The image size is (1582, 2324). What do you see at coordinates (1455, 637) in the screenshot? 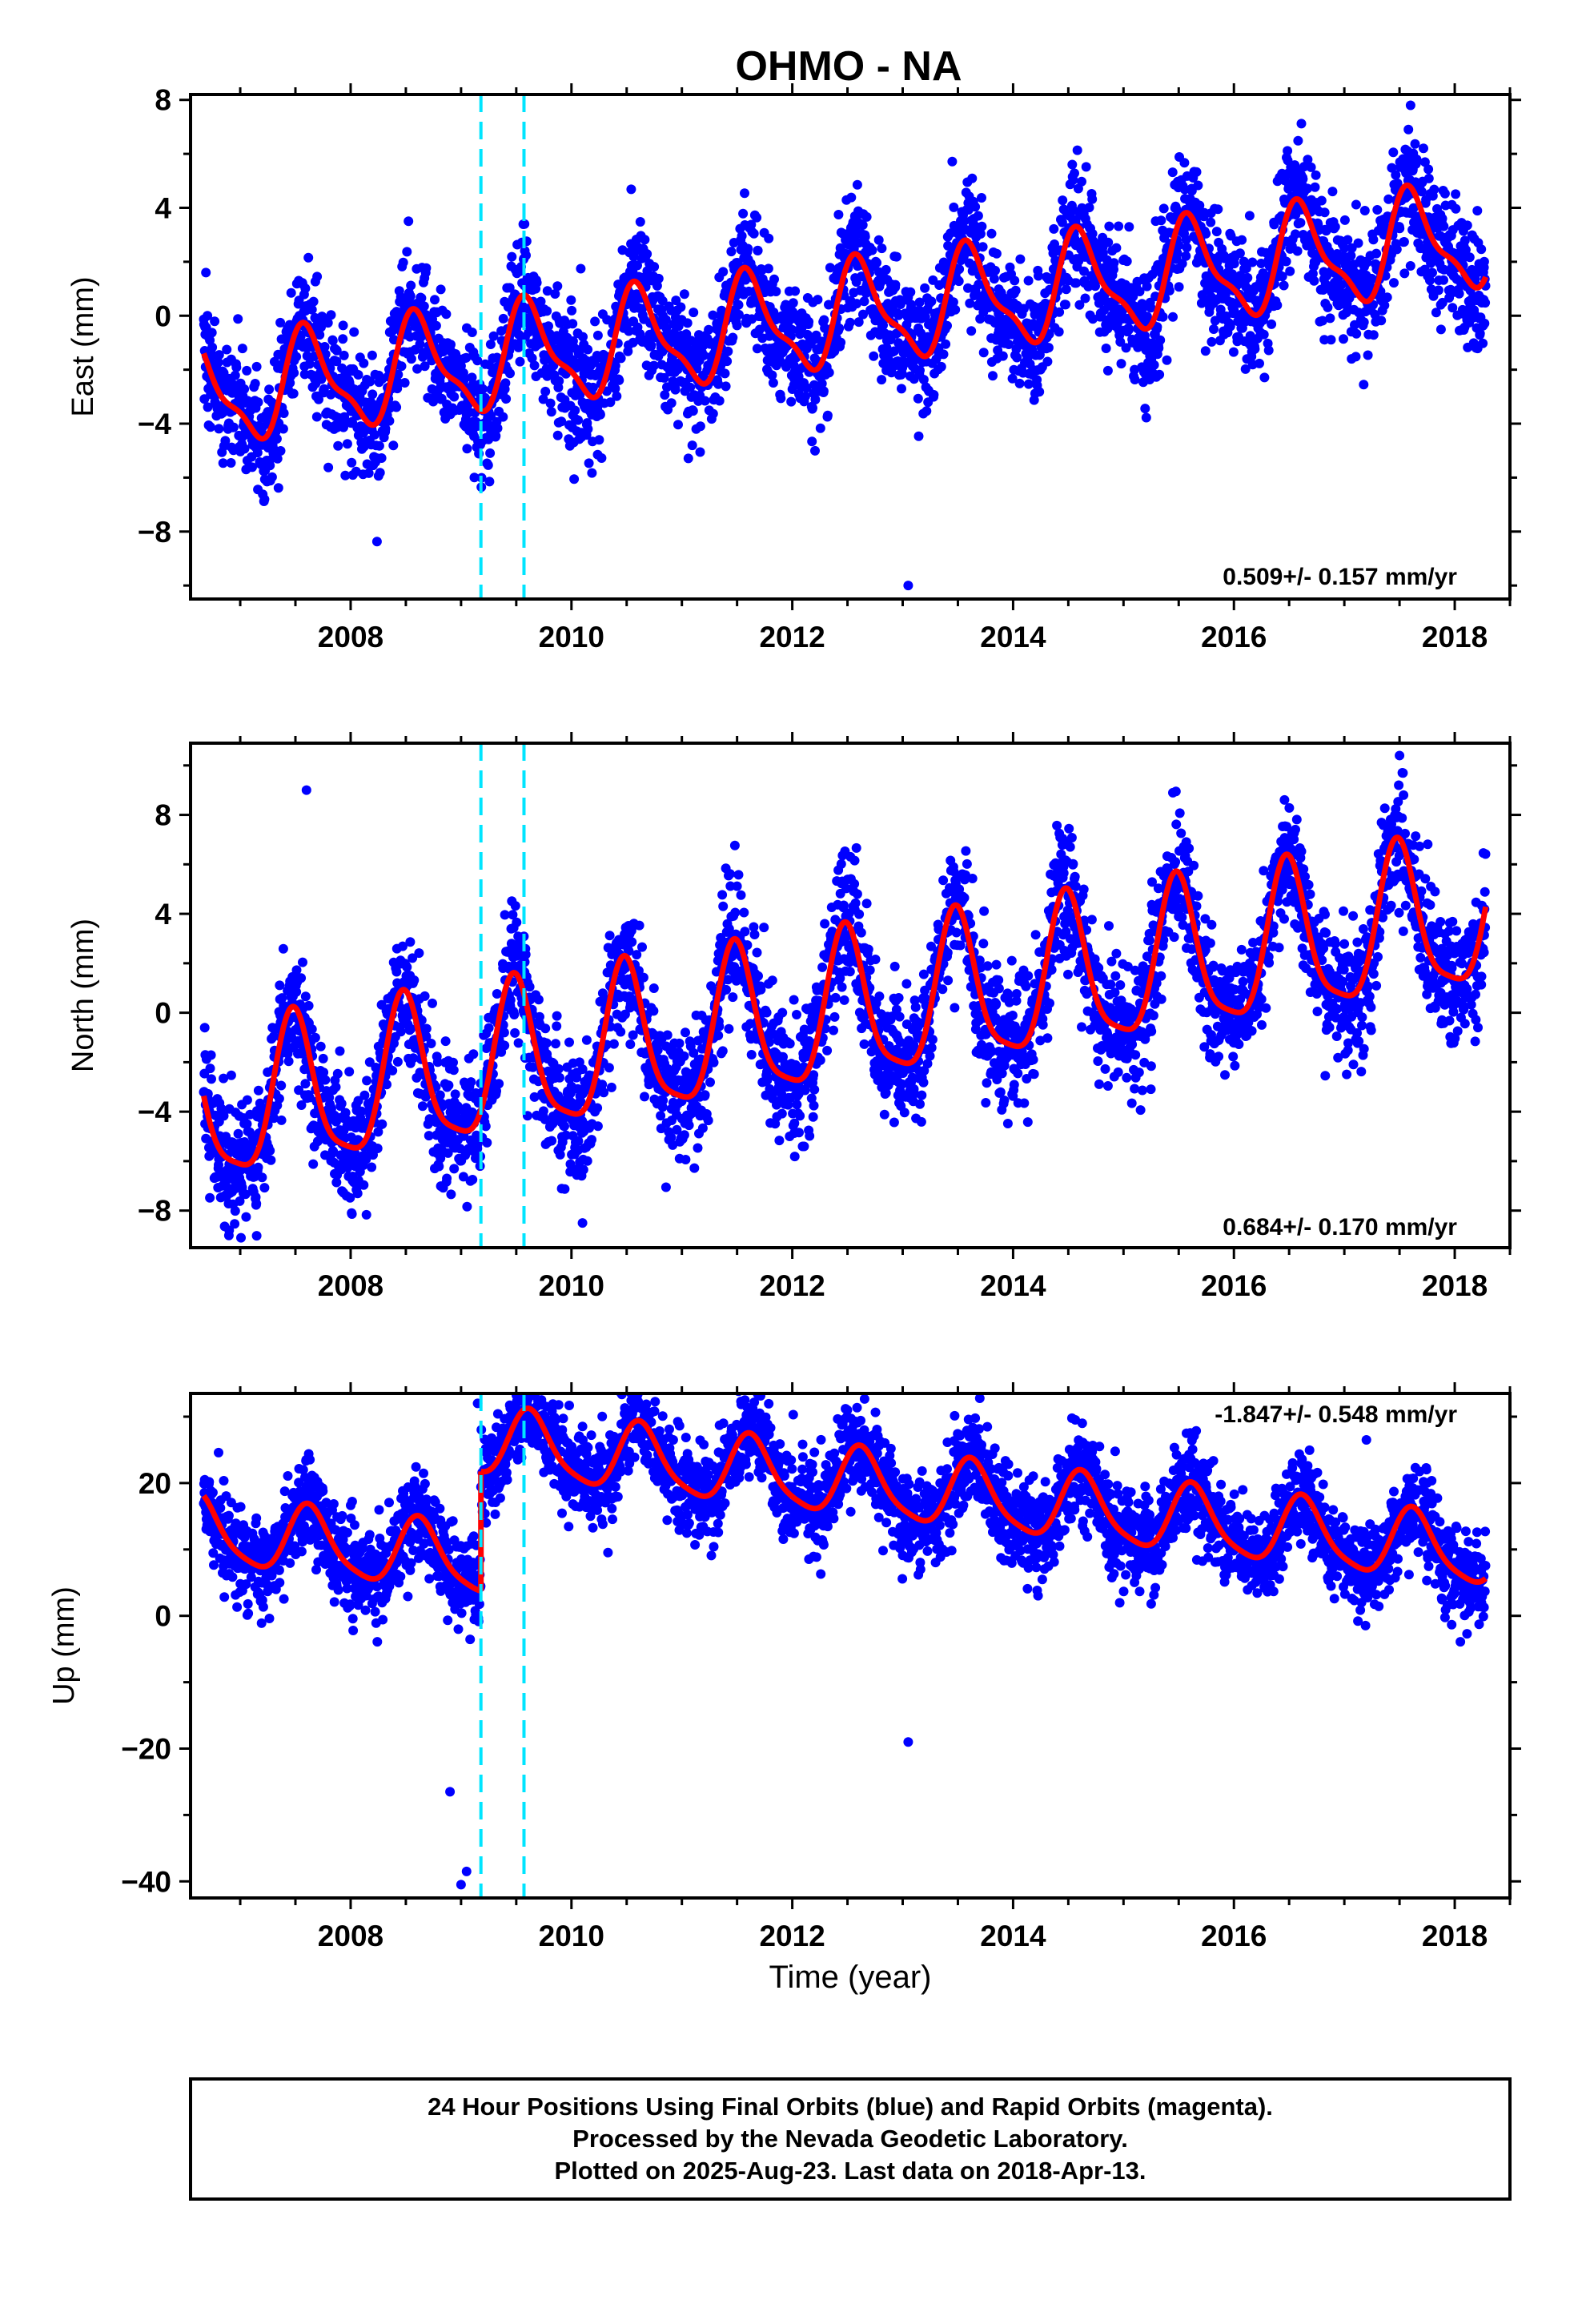
I see `x-tick-label: 2018` at bounding box center [1455, 637].